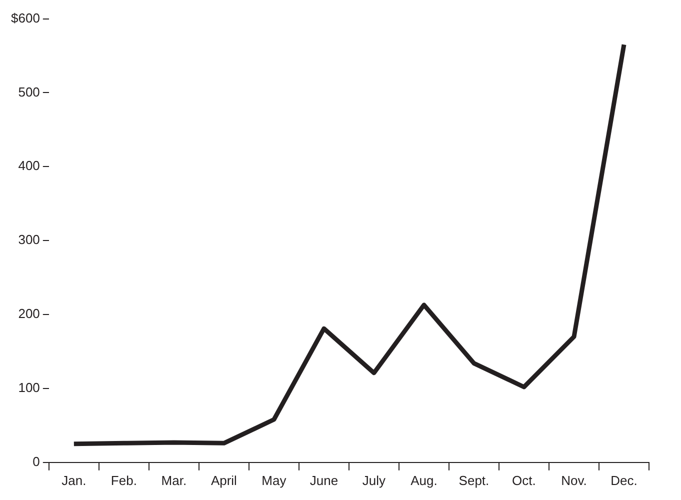  What do you see at coordinates (29, 92) in the screenshot?
I see `y-tick-label: 500` at bounding box center [29, 92].